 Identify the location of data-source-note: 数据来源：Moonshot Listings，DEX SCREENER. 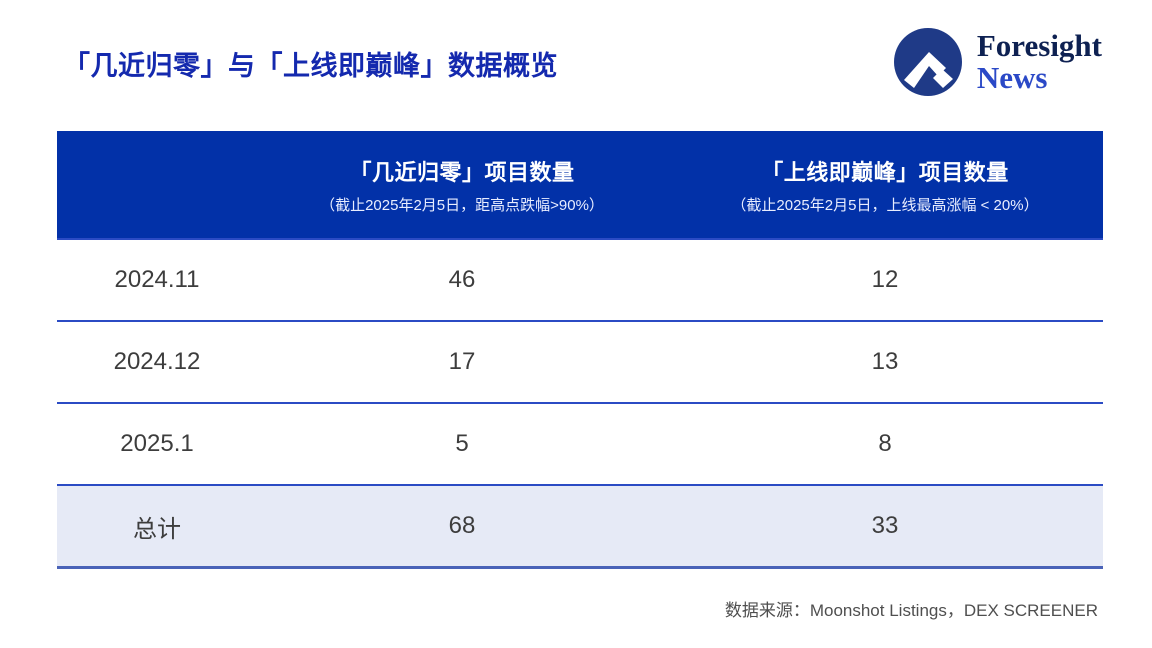
(911, 610).